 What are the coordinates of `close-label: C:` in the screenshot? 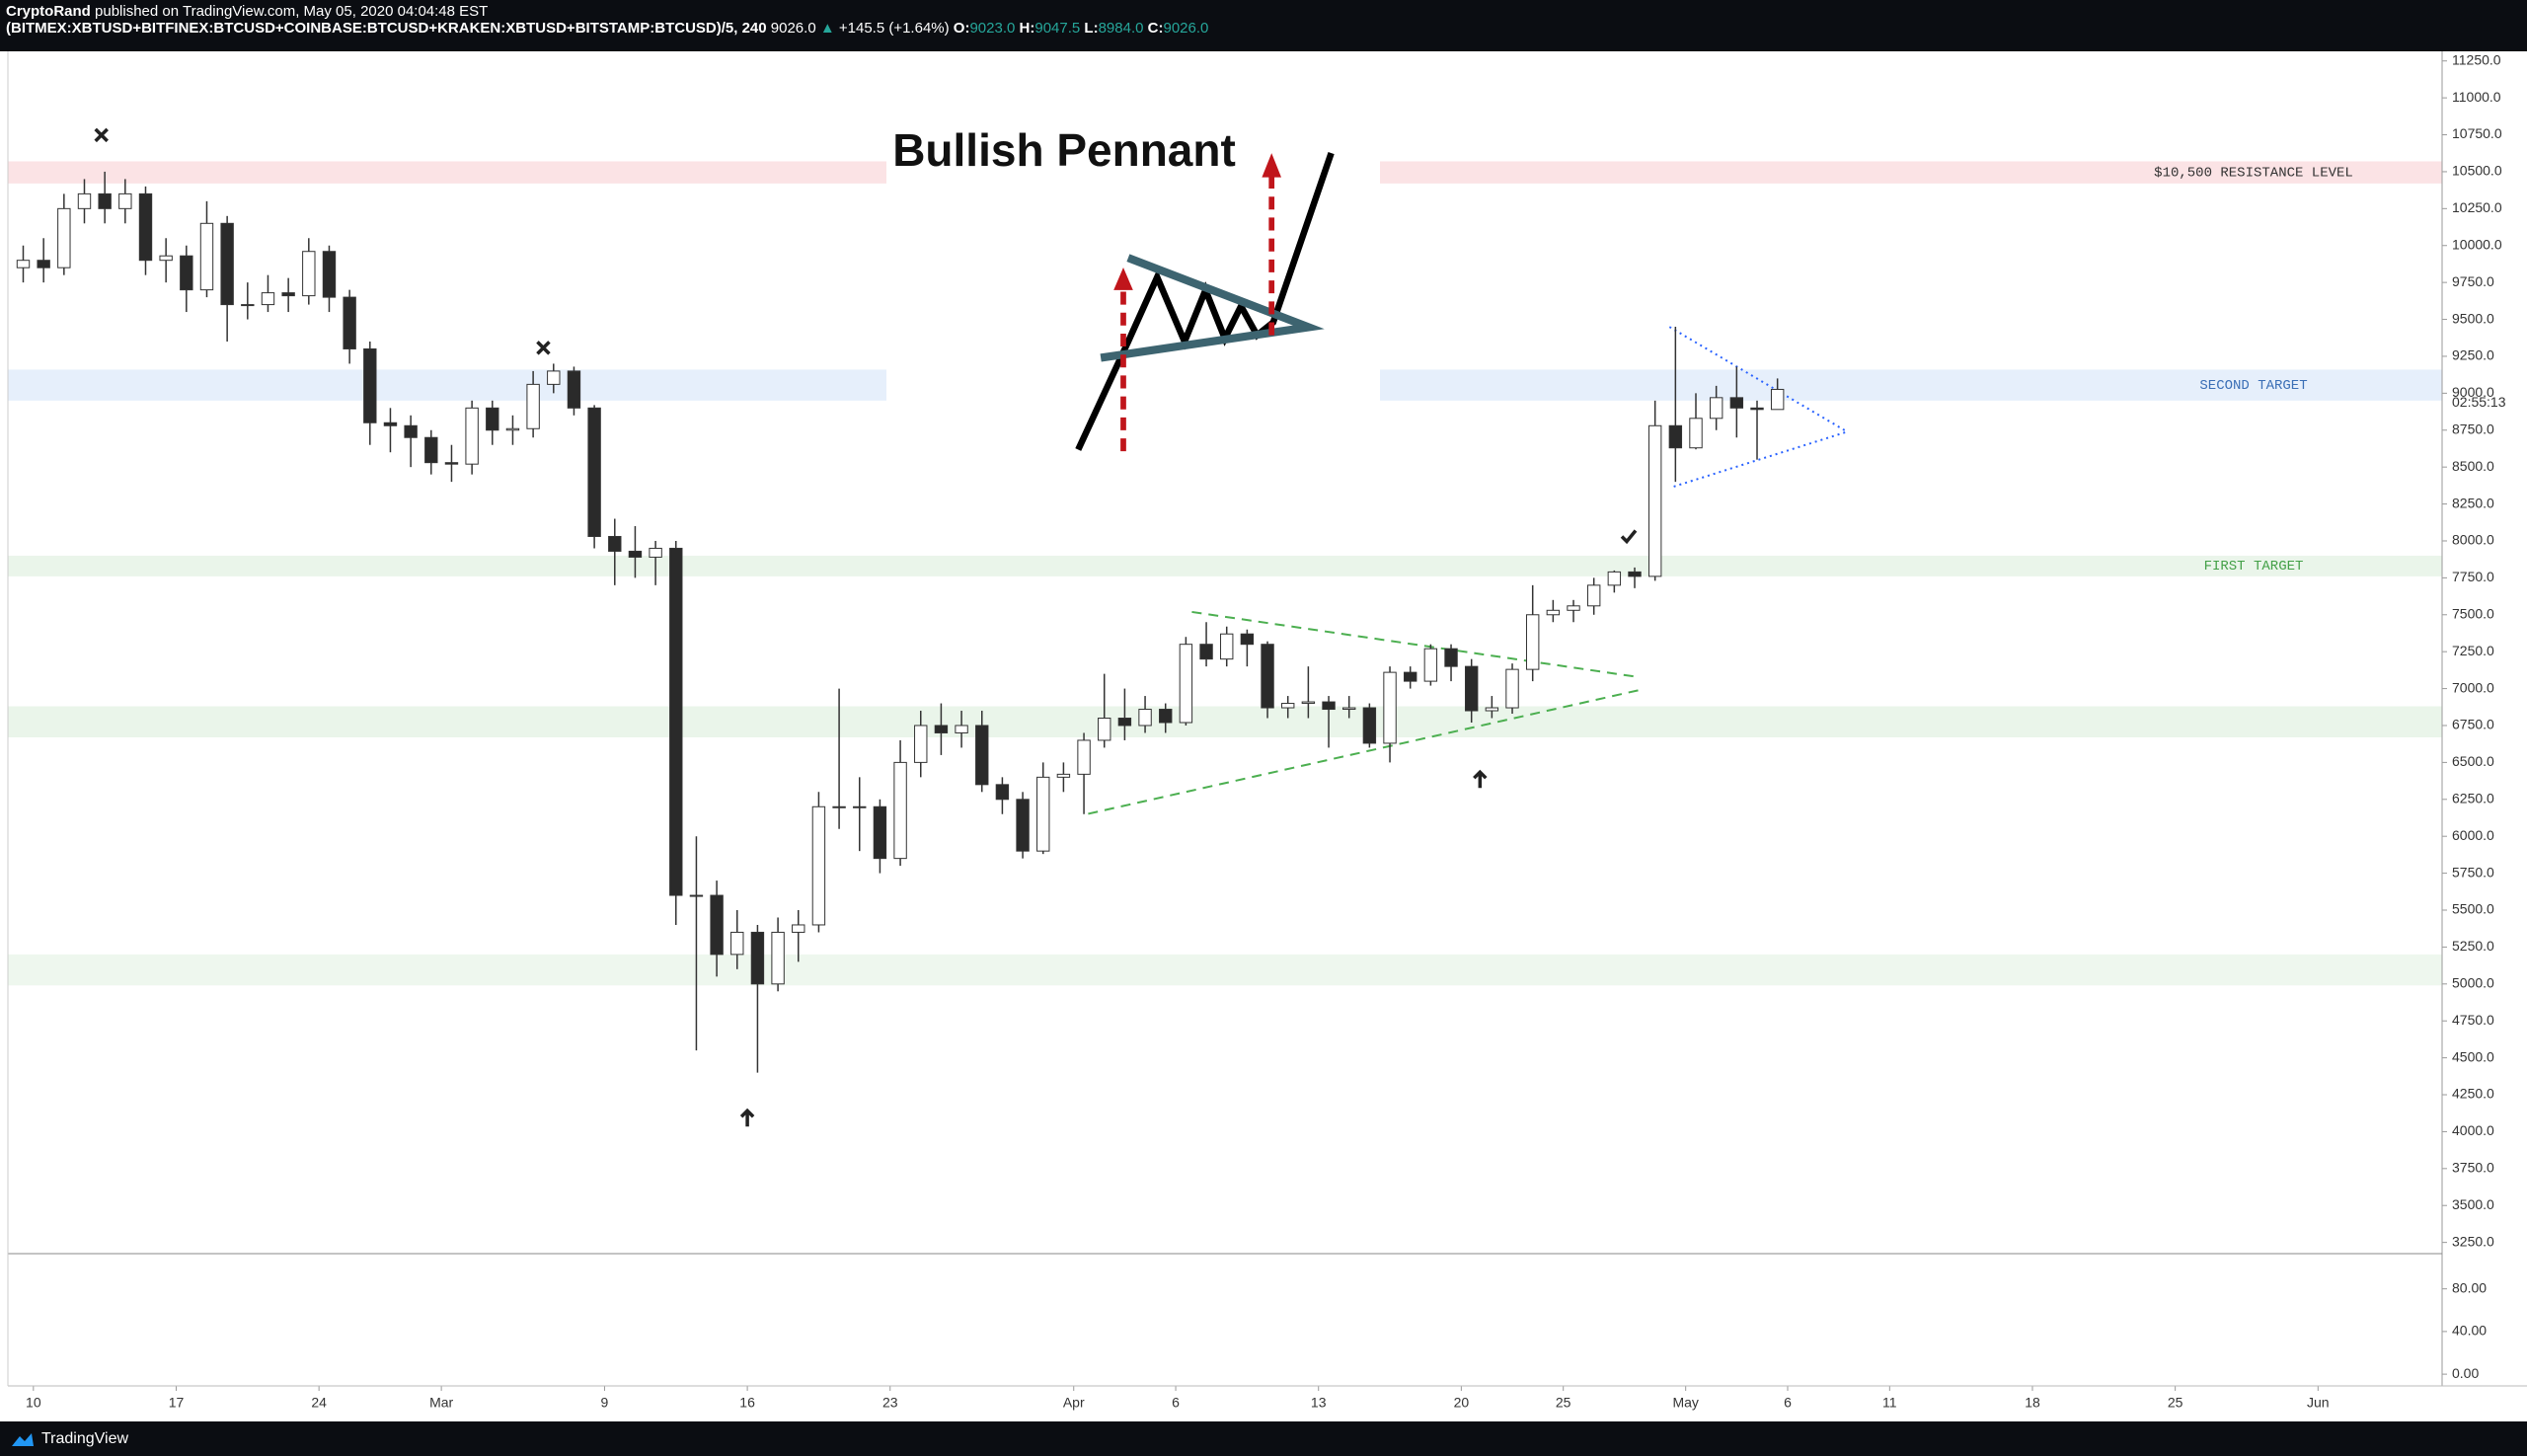 It's located at (1155, 28).